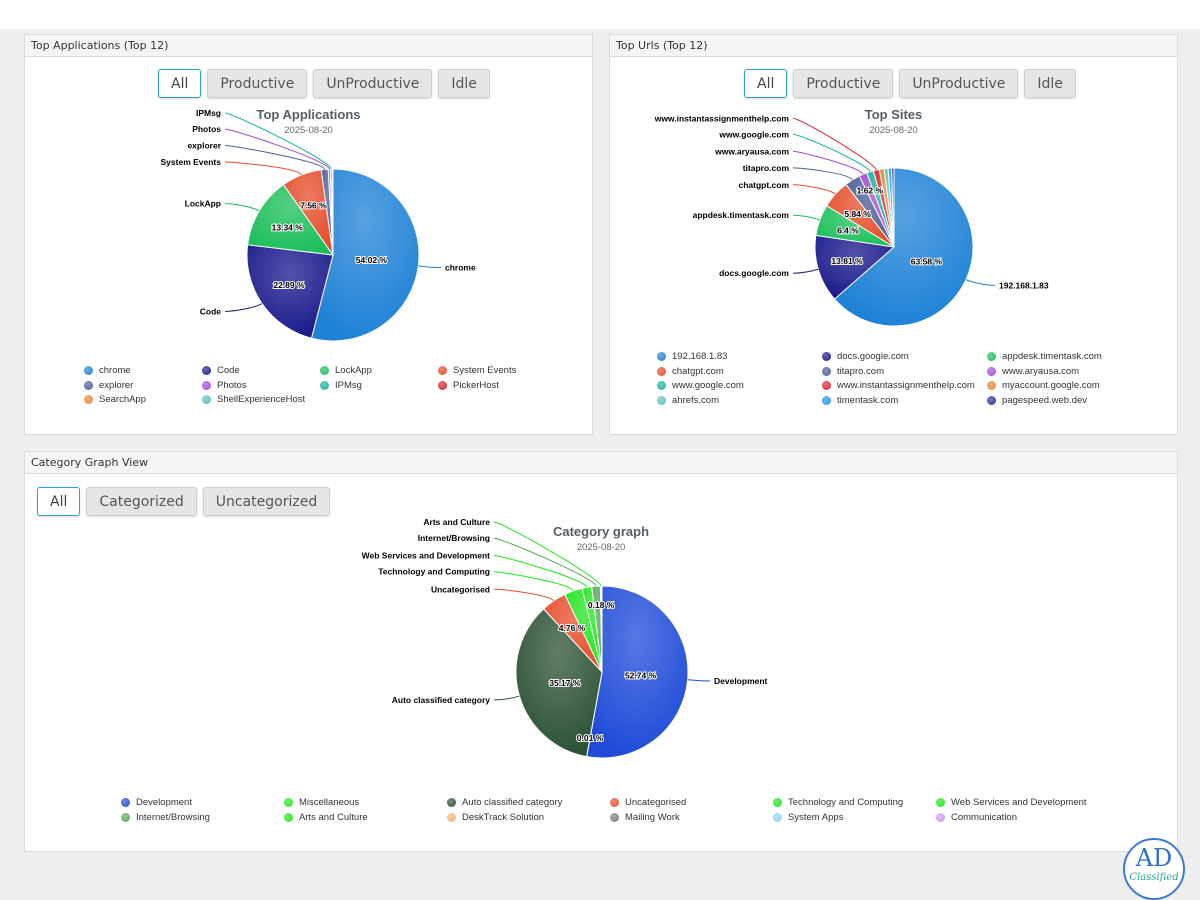  Describe the element at coordinates (329, 803) in the screenshot. I see `legend-label: Miscellaneous` at that location.